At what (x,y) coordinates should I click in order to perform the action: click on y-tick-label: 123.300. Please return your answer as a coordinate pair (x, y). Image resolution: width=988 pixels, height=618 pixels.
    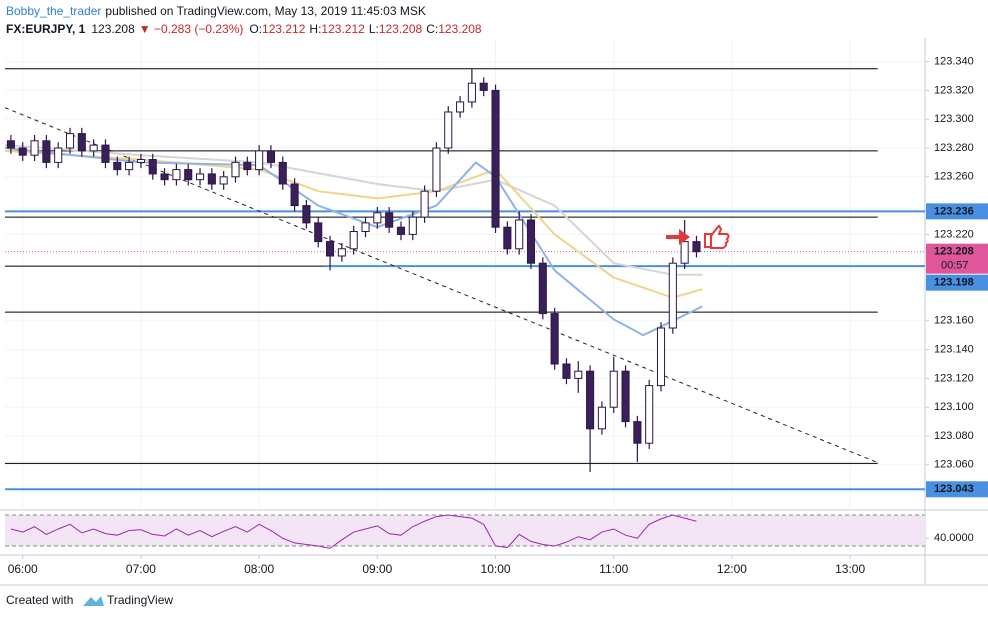
    Looking at the image, I should click on (954, 119).